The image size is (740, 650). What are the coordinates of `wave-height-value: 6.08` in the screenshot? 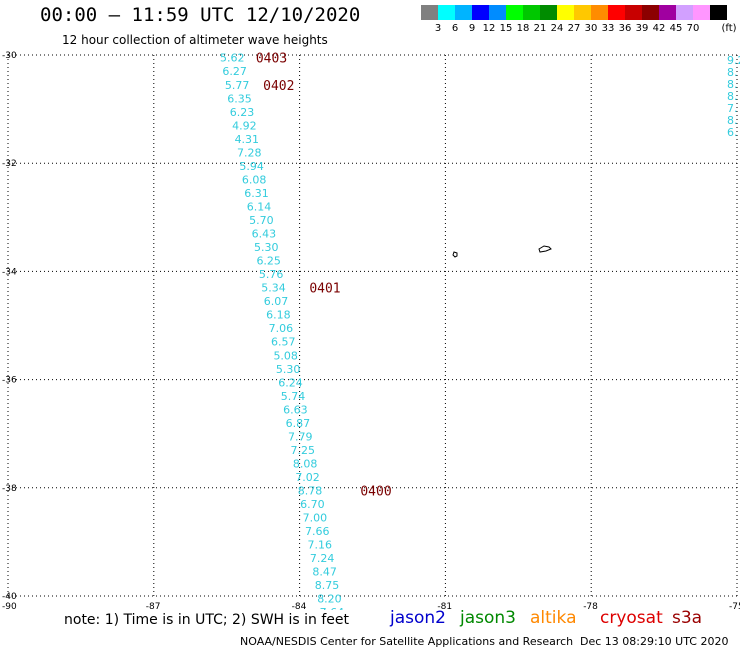 It's located at (254, 179).